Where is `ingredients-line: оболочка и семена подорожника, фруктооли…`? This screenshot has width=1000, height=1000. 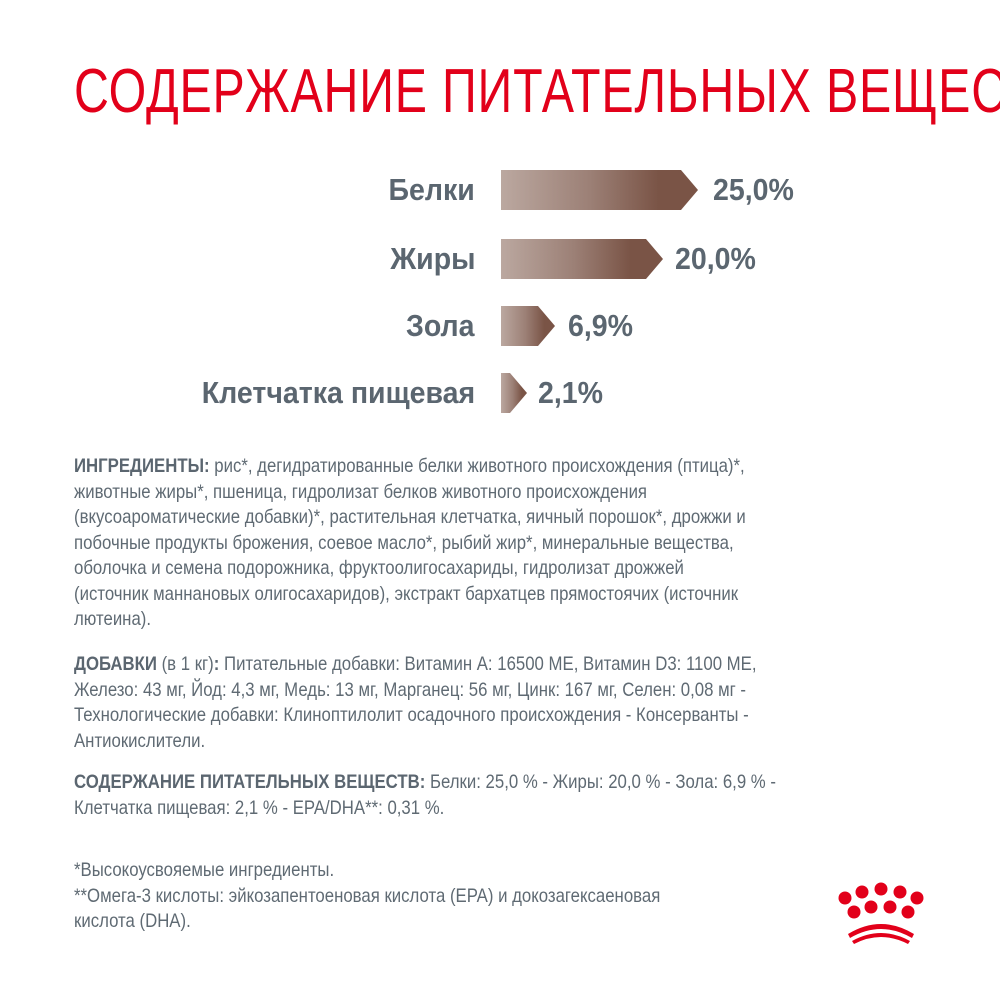
ingredients-line: оболочка и семена подорожника, фруктооли… is located at coordinates (379, 568).